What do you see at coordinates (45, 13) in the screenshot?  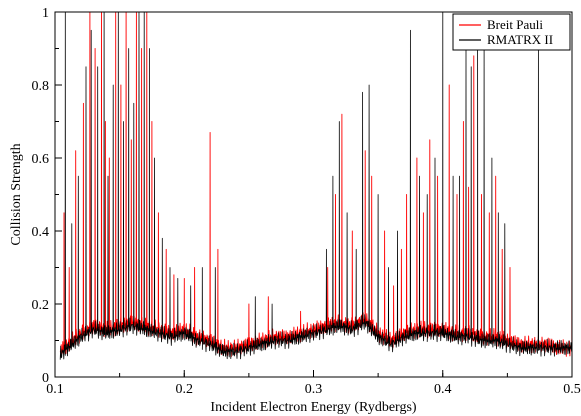 I see `y-tick-label: 1` at bounding box center [45, 13].